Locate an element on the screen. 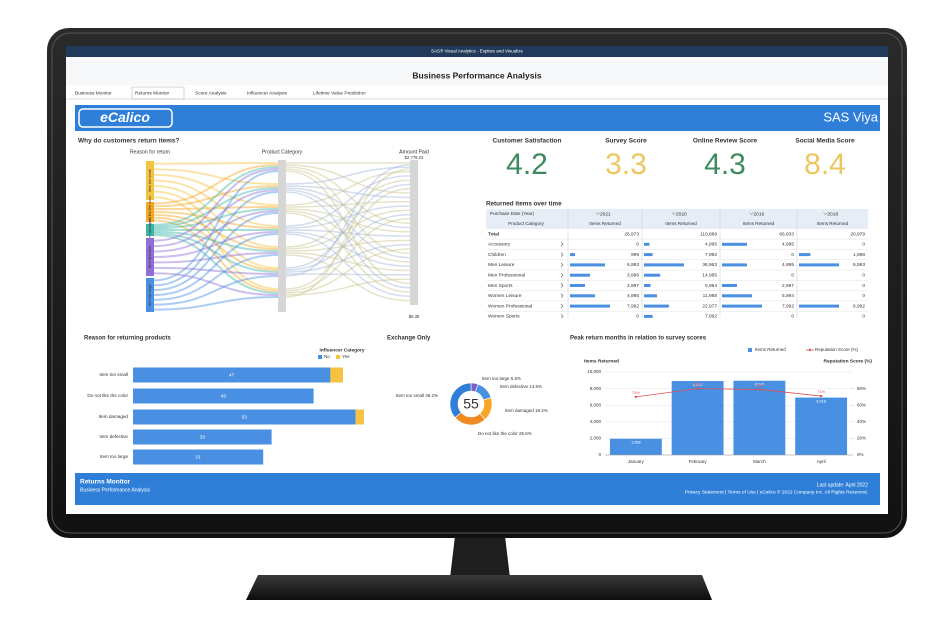  section-title: Why do customers return items? is located at coordinates (129, 141).